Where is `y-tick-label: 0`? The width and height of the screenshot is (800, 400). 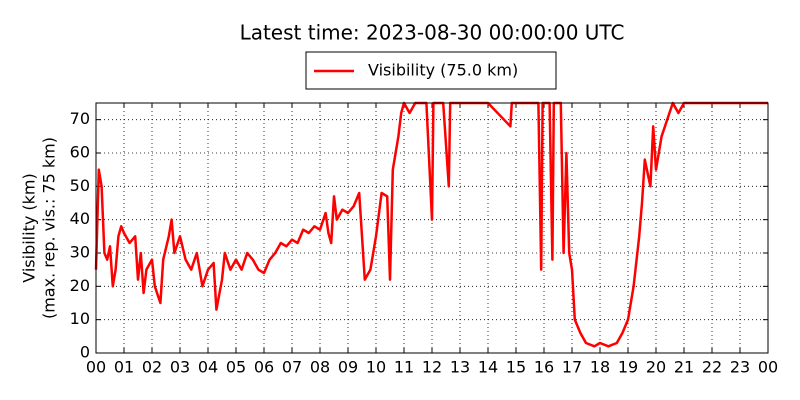
y-tick-label: 0 is located at coordinates (85, 352).